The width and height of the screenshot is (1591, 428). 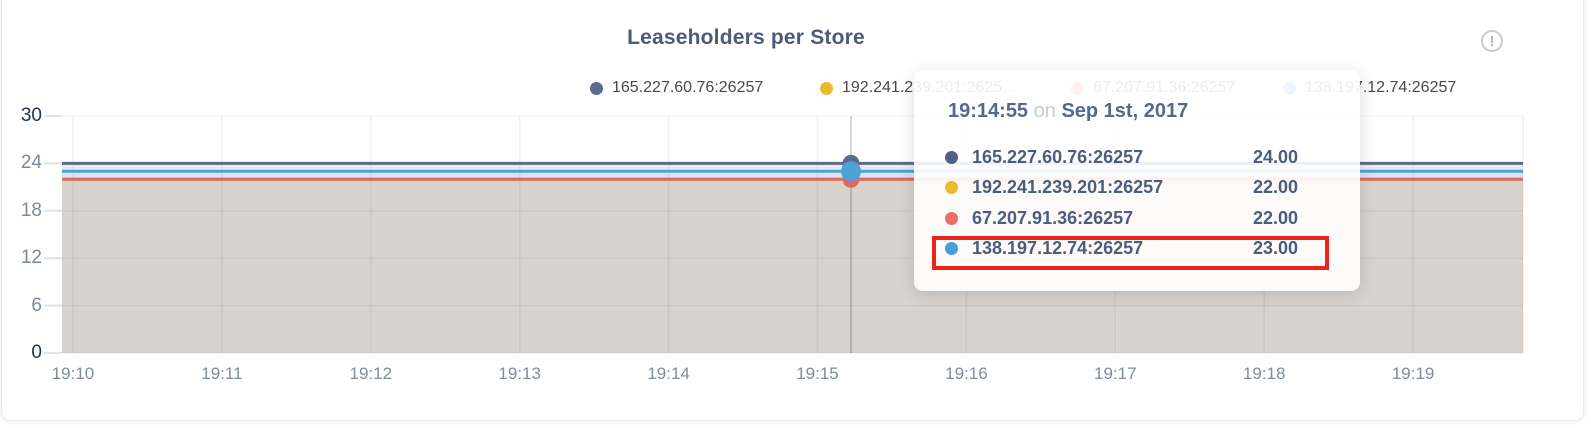 I want to click on legend-series-label: 165.227.60.76:26257, so click(x=688, y=87).